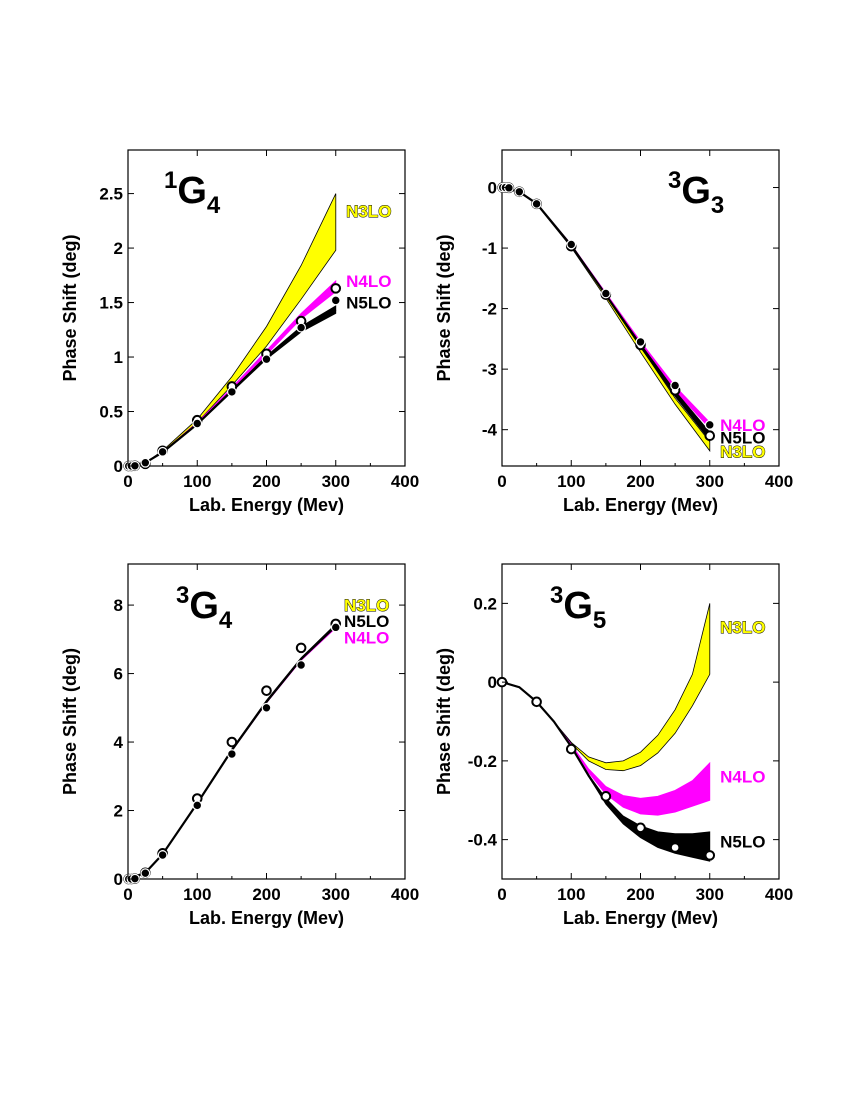 Image resolution: width=850 pixels, height=1100 pixels. I want to click on y-tick-label: -2, so click(489, 309).